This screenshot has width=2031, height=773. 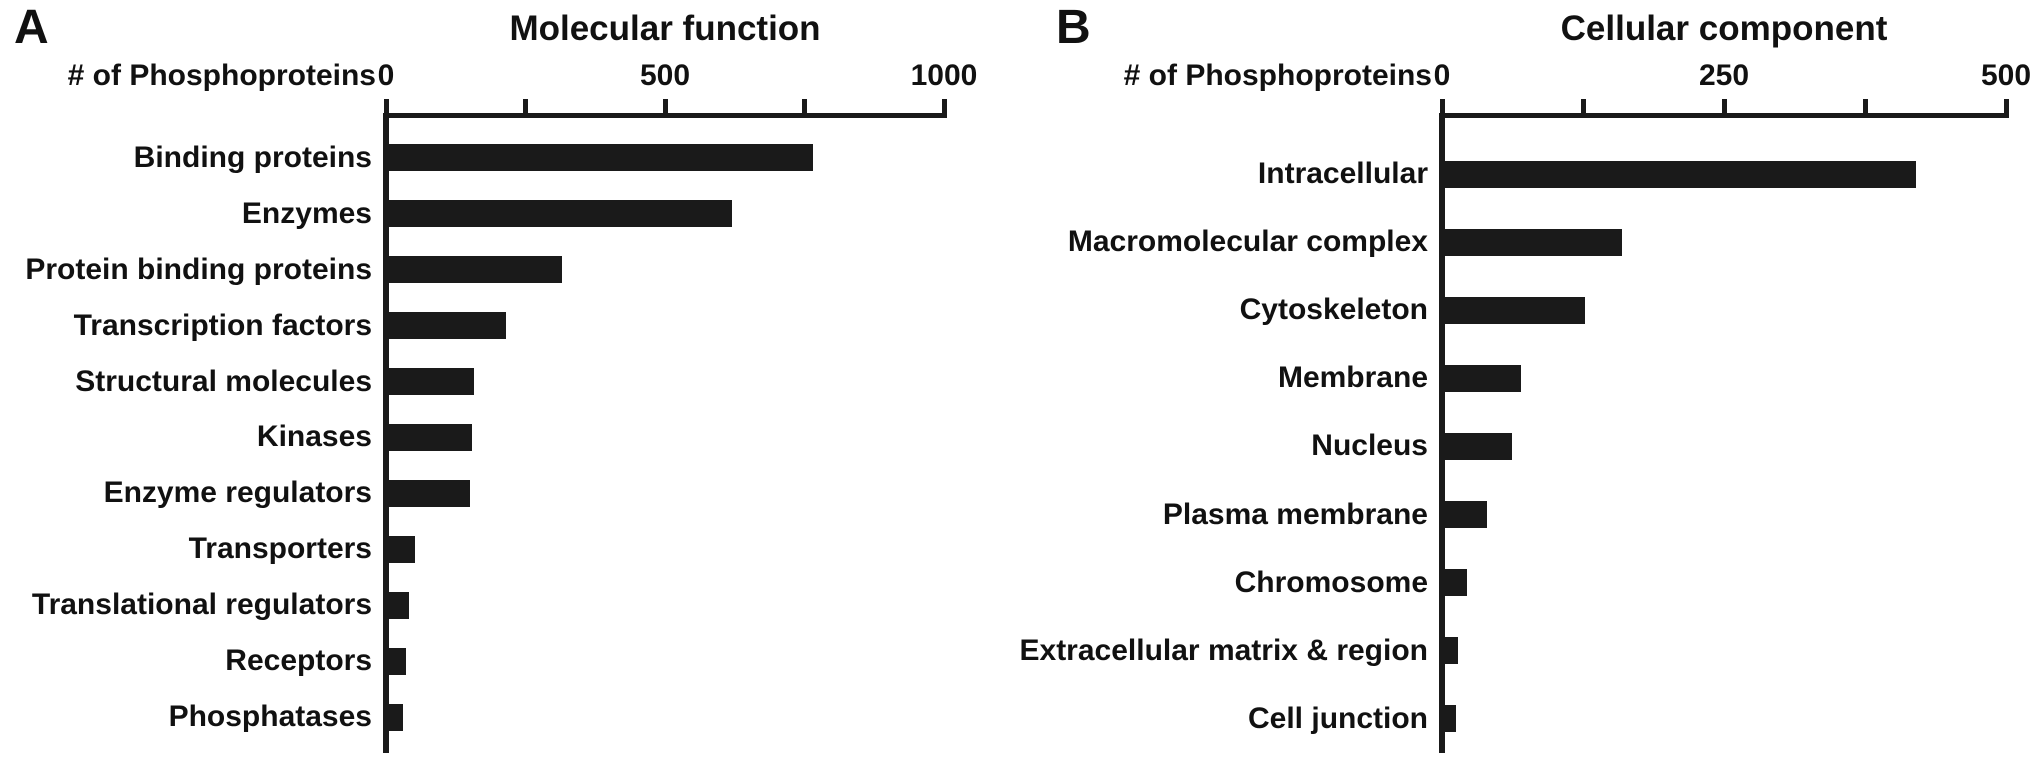 I want to click on category-label: Kinases, so click(x=314, y=437).